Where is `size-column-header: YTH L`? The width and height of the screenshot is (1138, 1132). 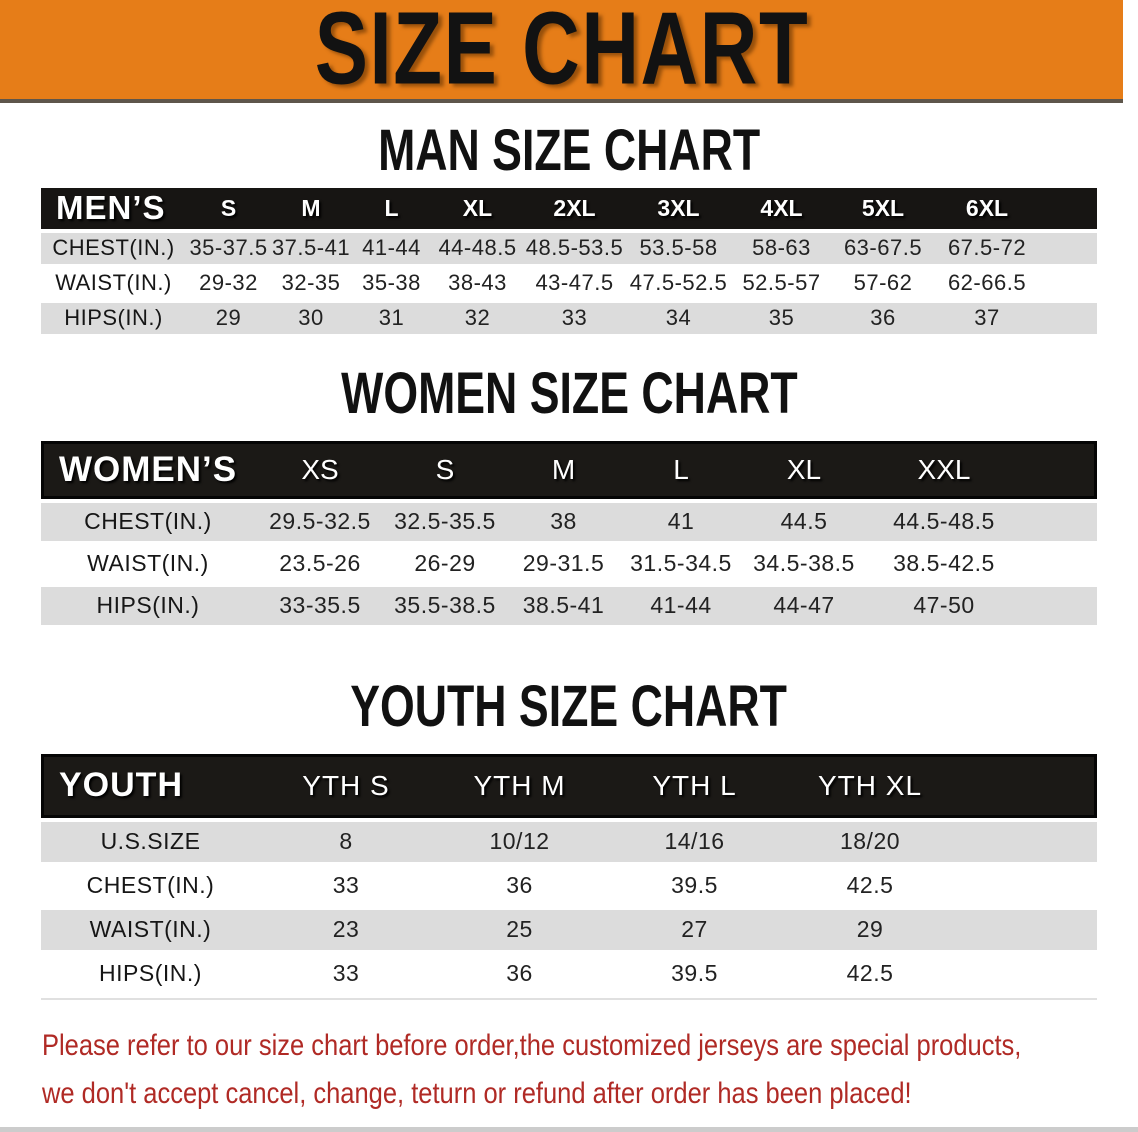
size-column-header: YTH L is located at coordinates (694, 785).